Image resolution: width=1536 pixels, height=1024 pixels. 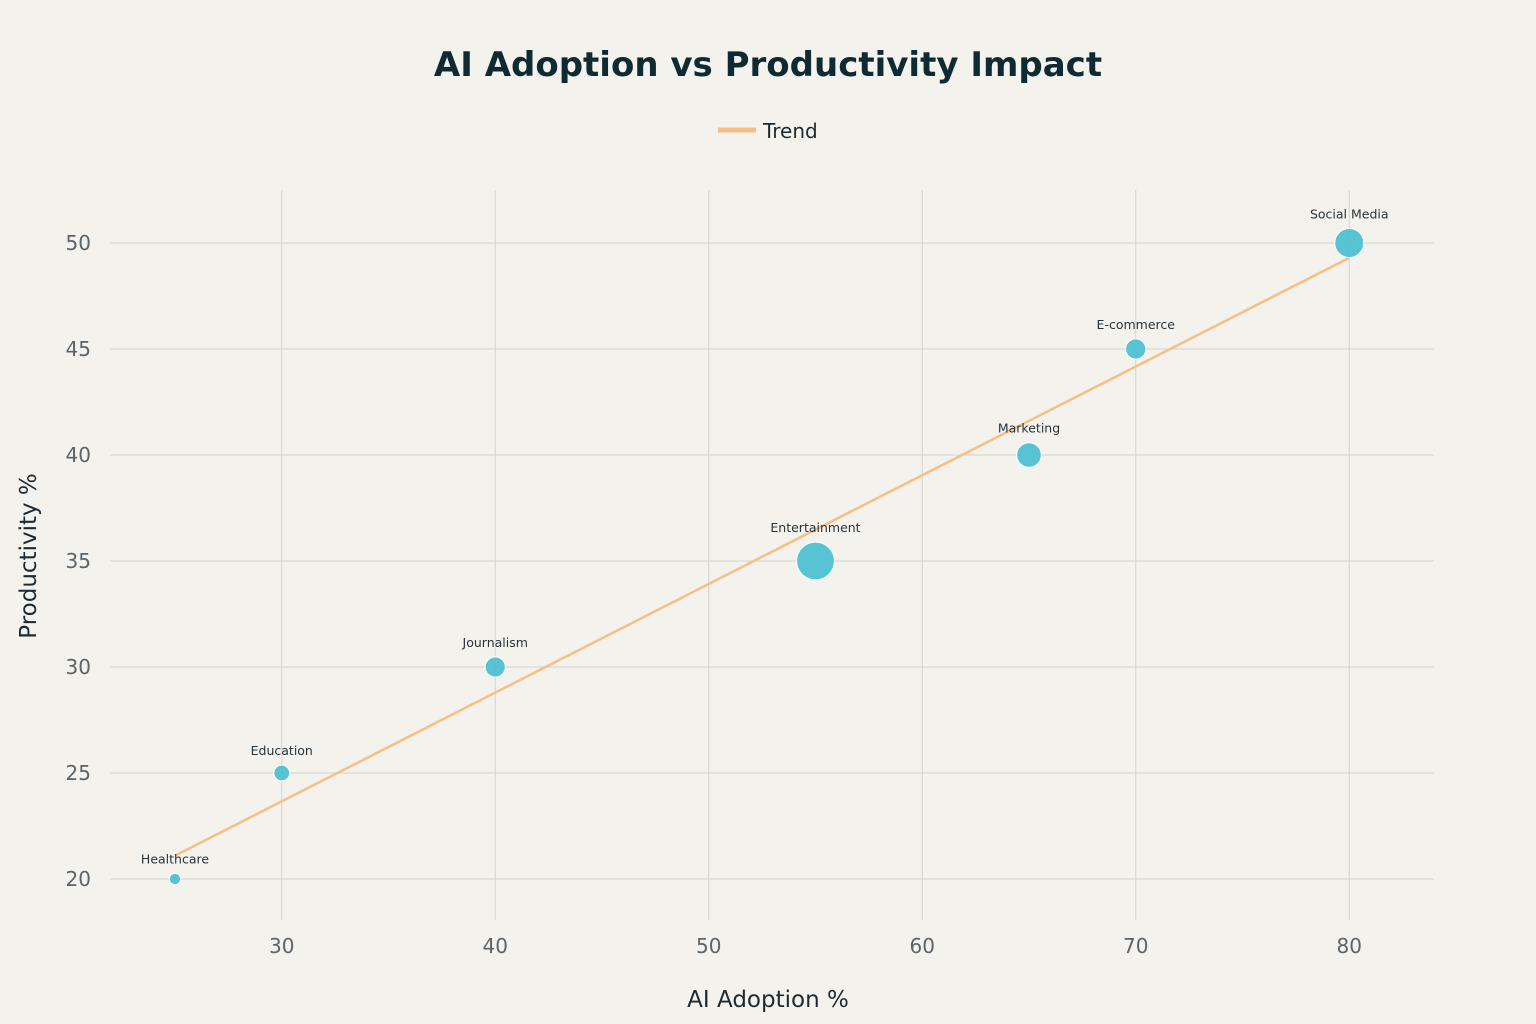 What do you see at coordinates (78, 879) in the screenshot?
I see `y-tick-label: 20` at bounding box center [78, 879].